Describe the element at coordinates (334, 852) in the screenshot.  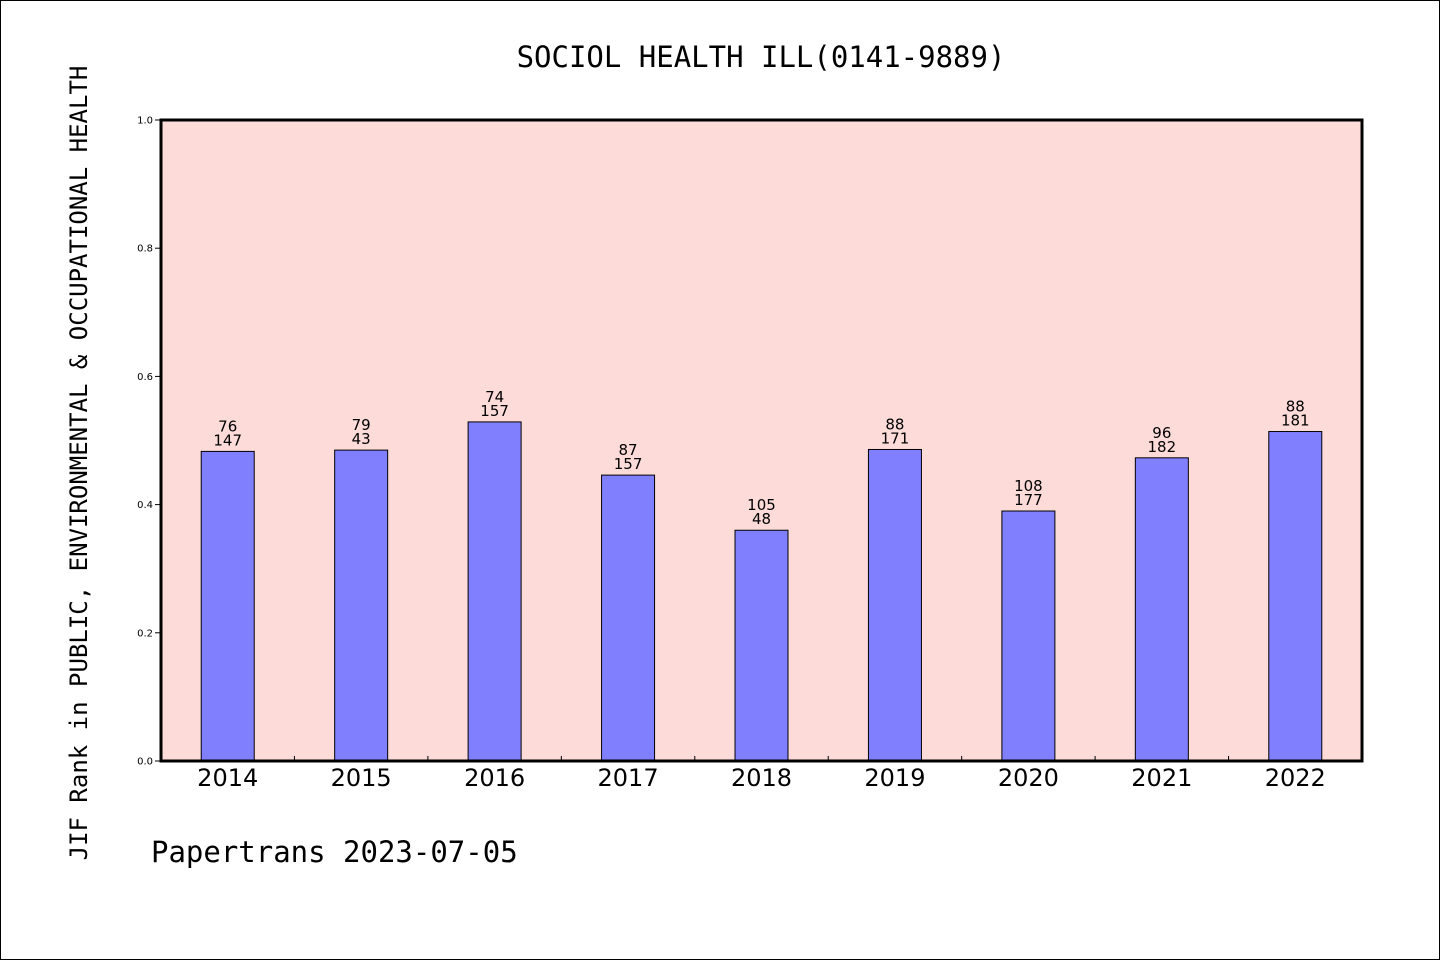
I see `footer-credit: Papertrans 2023-07-05` at that location.